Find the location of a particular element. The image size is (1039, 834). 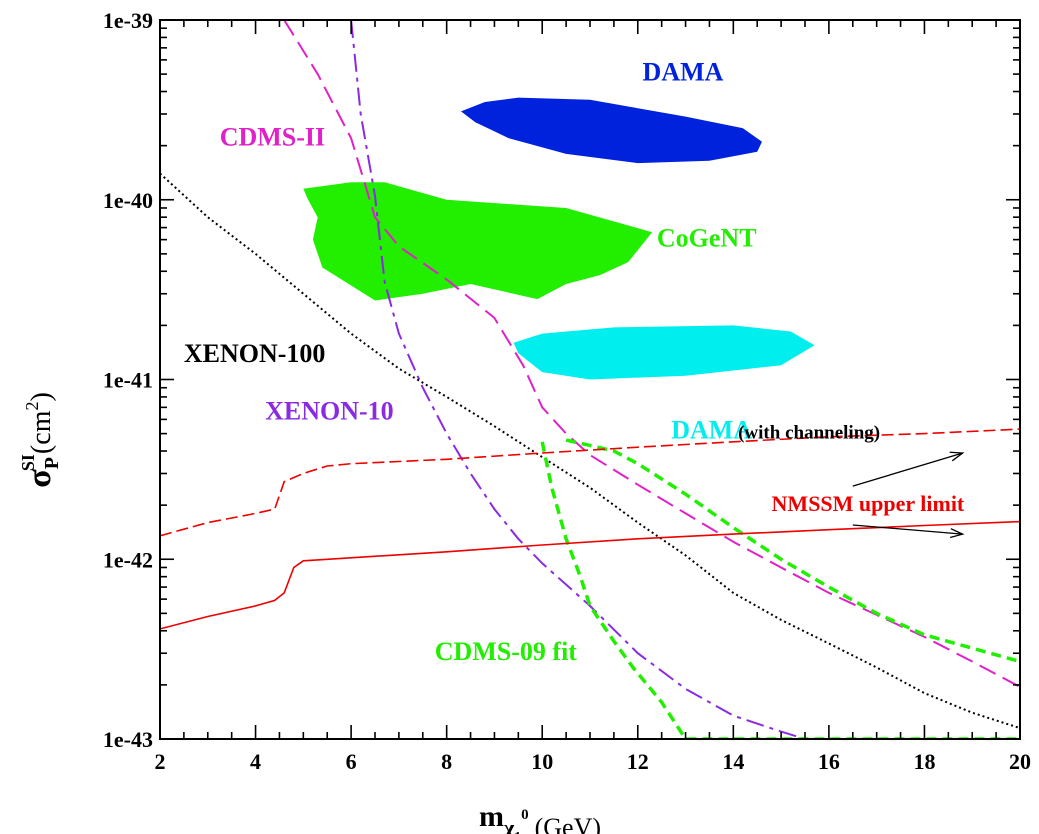

annotation-dama-3: DAMA is located at coordinates (683, 72).